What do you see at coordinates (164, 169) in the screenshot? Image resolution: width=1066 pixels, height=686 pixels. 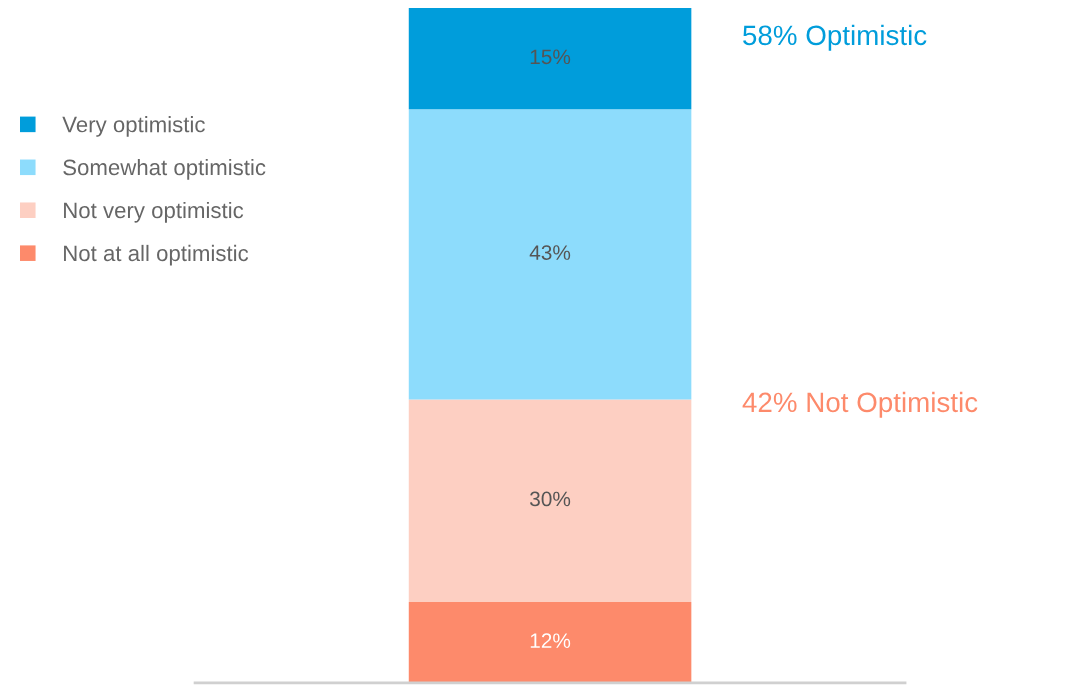 I see `legend-label: Somewhat optimistic` at bounding box center [164, 169].